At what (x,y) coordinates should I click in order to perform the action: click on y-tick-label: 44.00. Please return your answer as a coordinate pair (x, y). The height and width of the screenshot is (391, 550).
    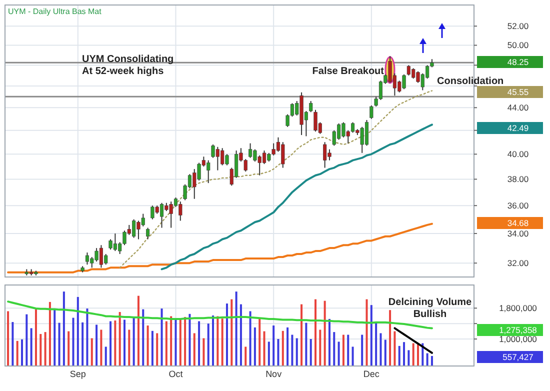
    Looking at the image, I should click on (518, 107).